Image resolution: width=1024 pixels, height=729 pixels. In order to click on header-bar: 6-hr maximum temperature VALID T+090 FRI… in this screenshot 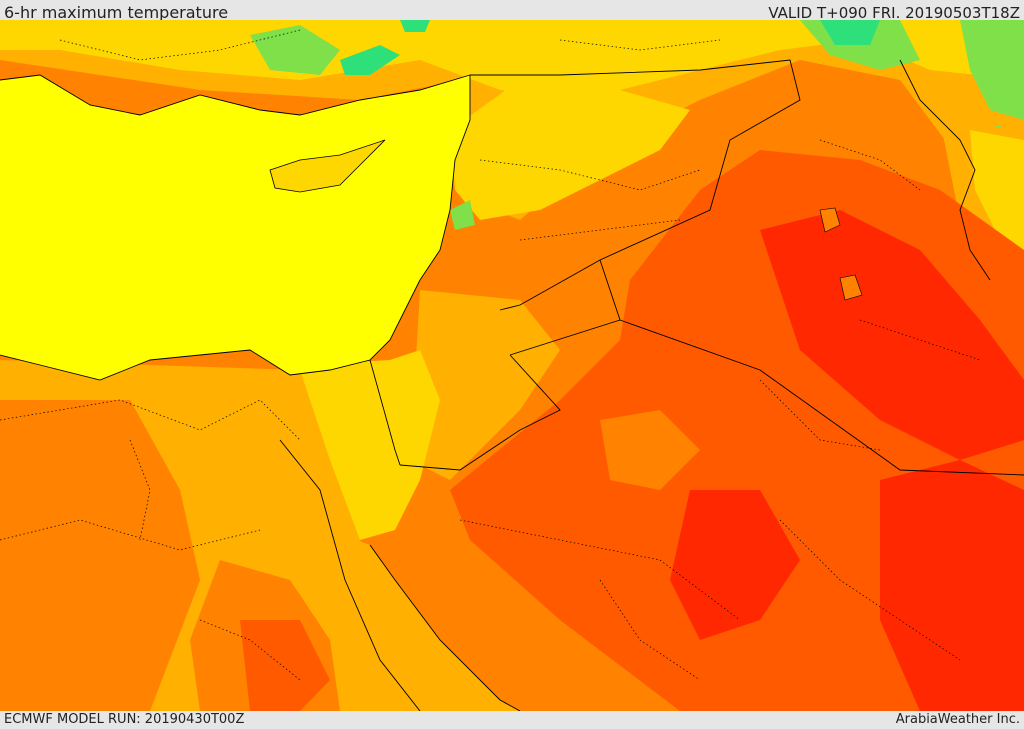, I will do `click(512, 11)`.